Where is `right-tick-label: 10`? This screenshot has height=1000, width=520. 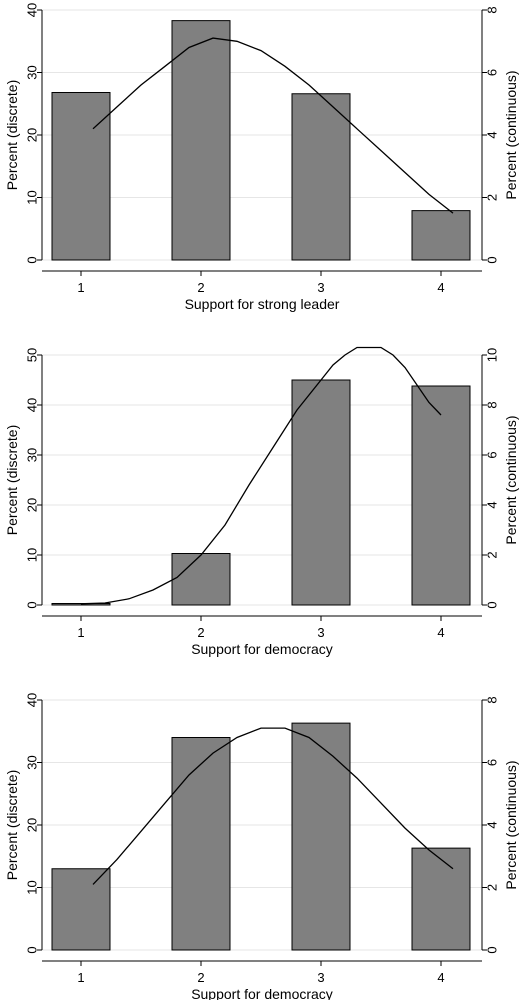
right-tick-label: 10 is located at coordinates (492, 355).